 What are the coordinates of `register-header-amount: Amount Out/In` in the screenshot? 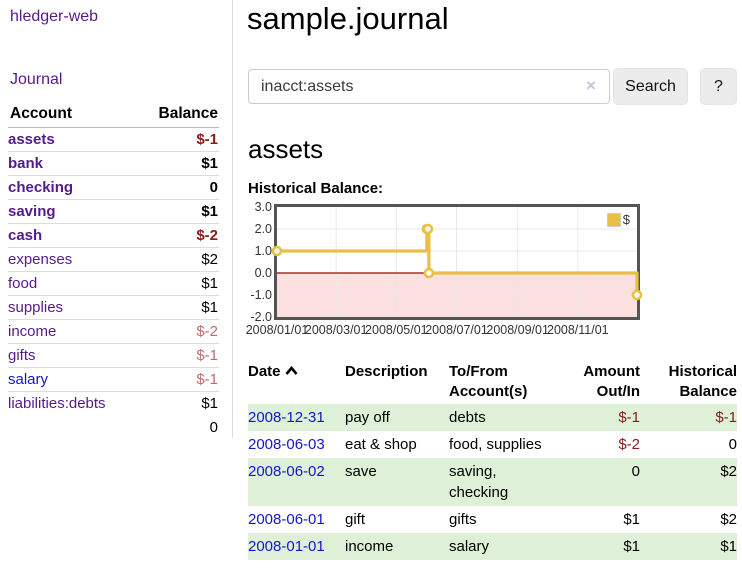 It's located at (611, 381).